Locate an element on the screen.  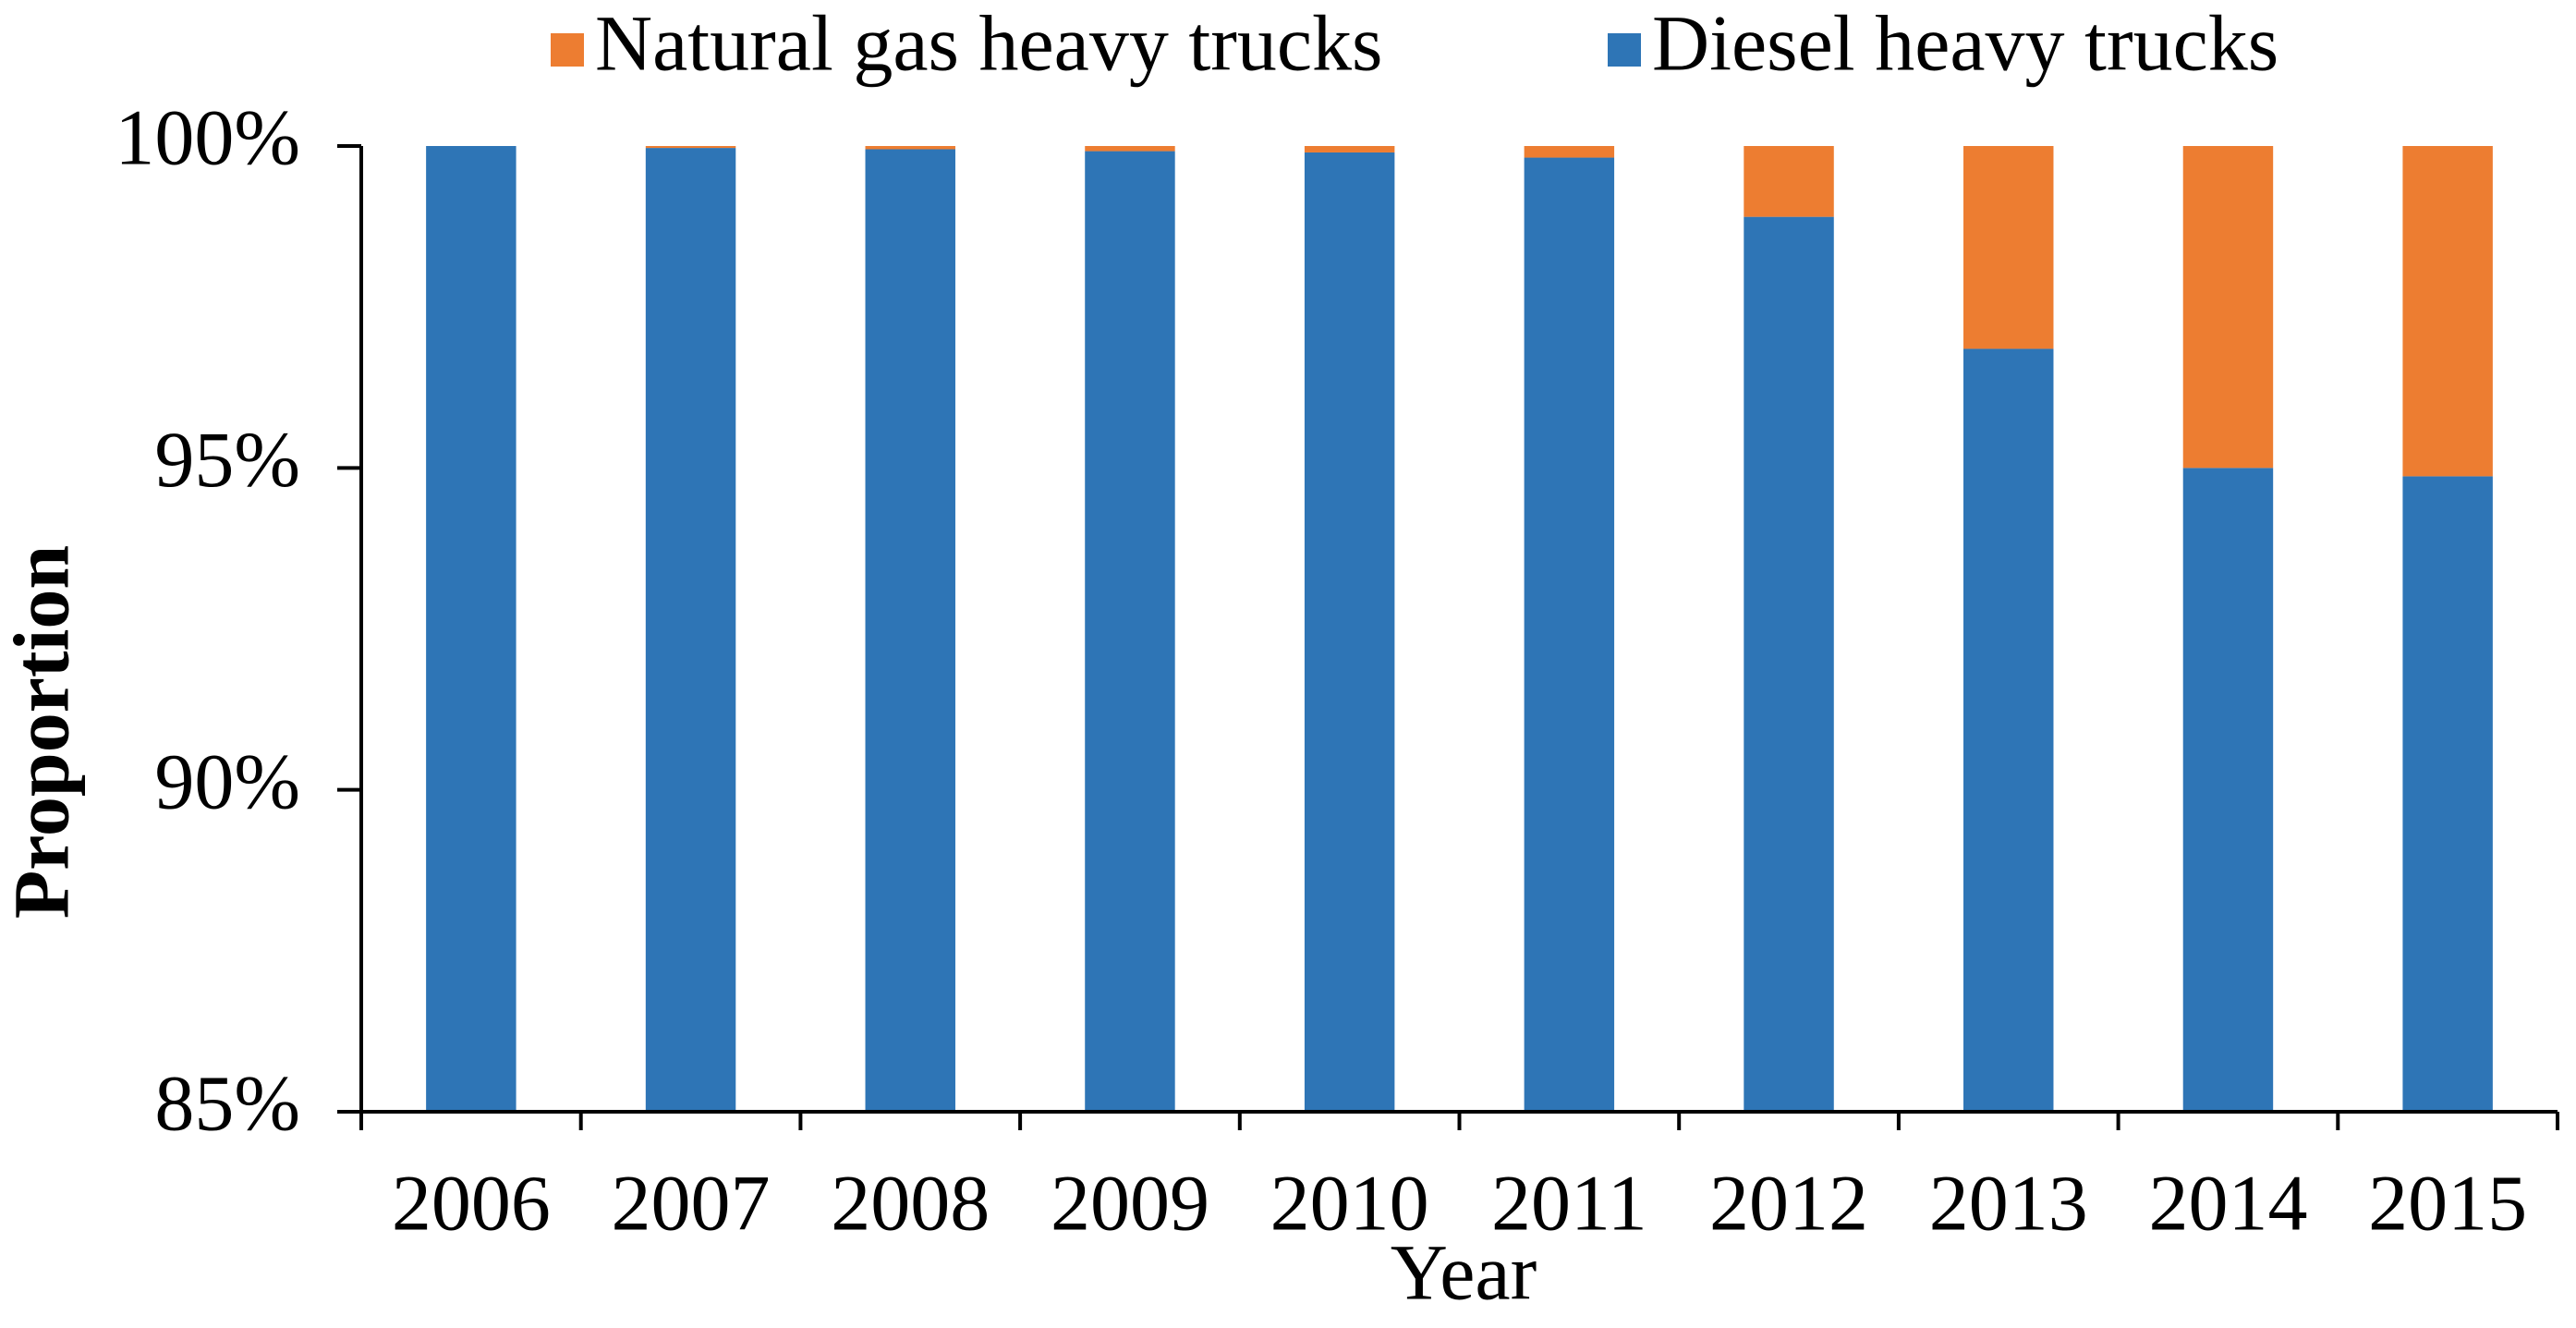
x-tick-label: 2012 is located at coordinates (1788, 1203).